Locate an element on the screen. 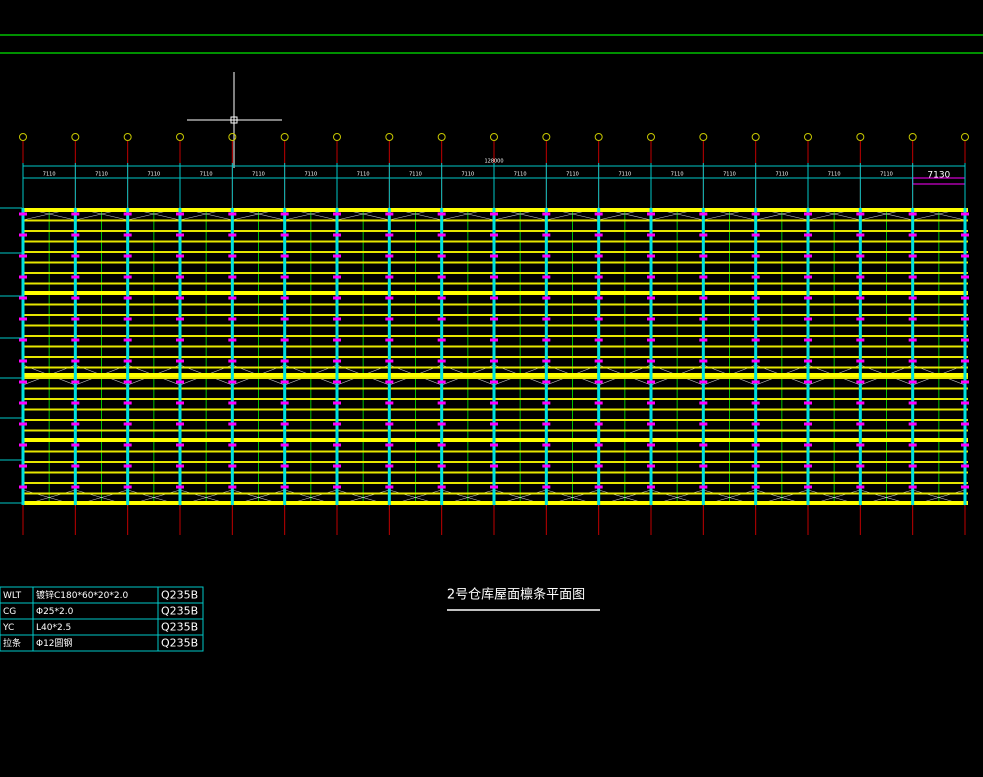 The image size is (983, 777). table-cell is located at coordinates (180, 643).